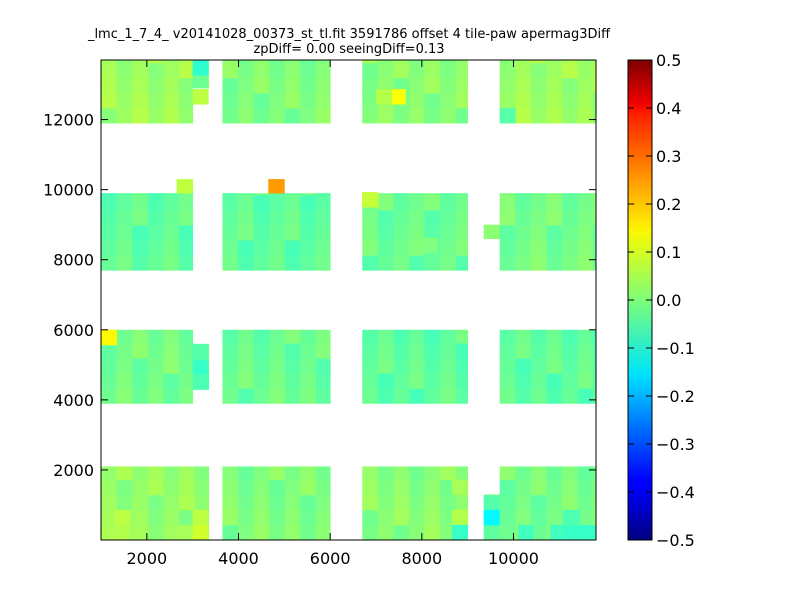  I want to click on colorbar-tick-label: −0.4, so click(675, 492).